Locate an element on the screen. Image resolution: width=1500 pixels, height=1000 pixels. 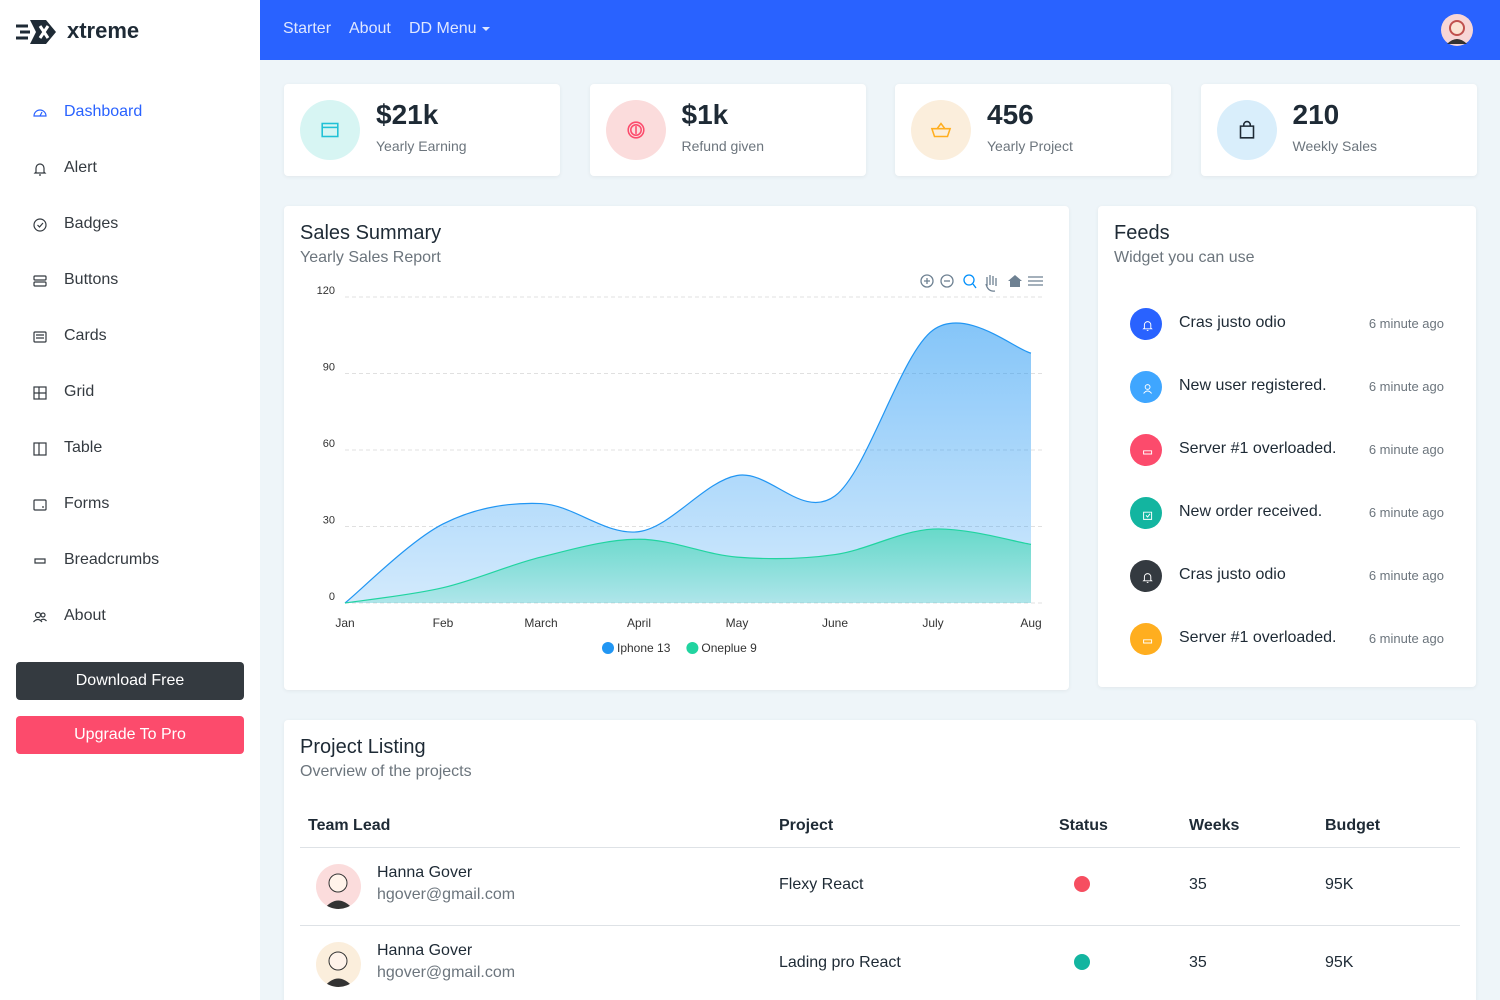
sidebar-link: About is located at coordinates (85, 615).